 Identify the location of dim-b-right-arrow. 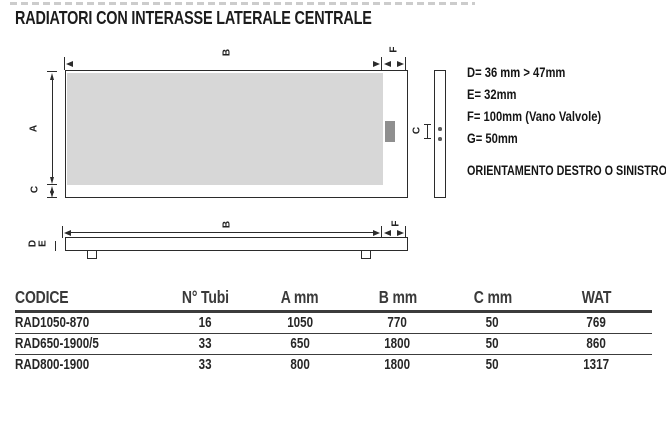
(376, 63).